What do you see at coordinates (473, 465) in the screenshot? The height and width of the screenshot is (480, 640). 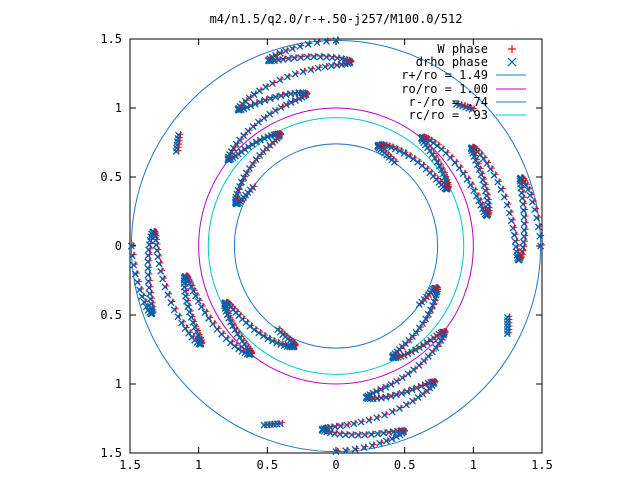 I see `x-tick-label: 1` at bounding box center [473, 465].